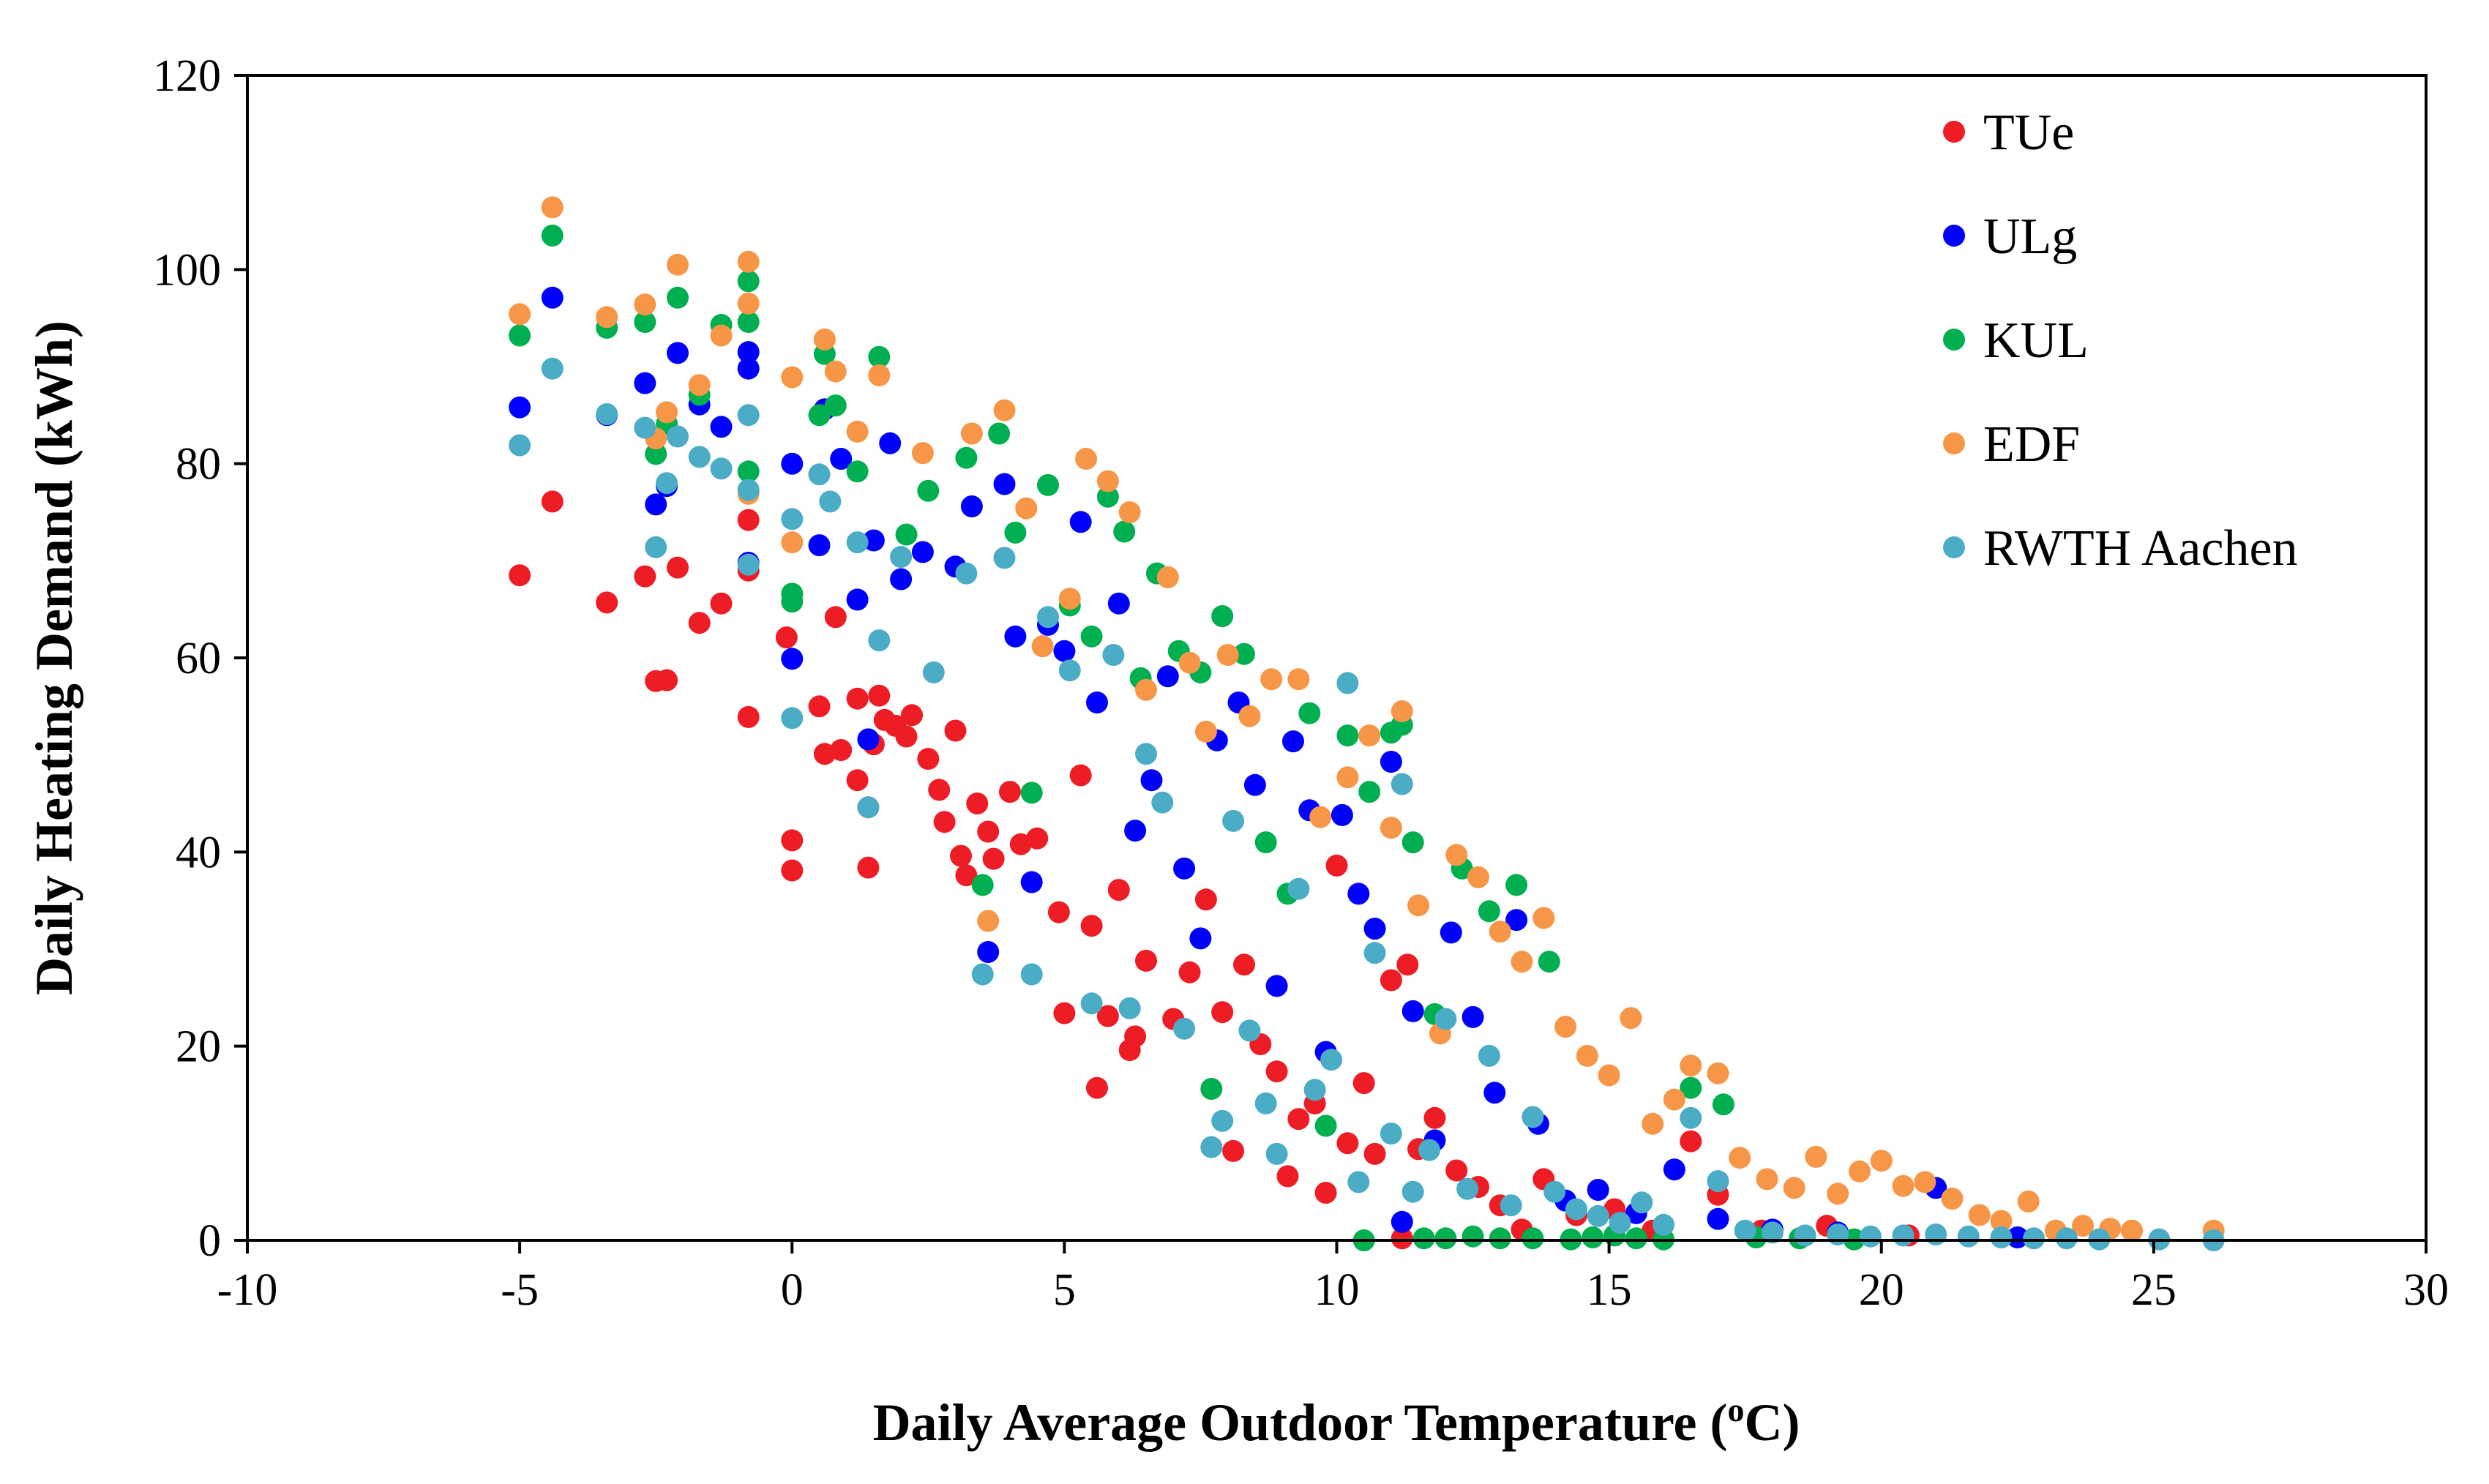  I want to click on x-tick-label: 10, so click(1337, 1290).